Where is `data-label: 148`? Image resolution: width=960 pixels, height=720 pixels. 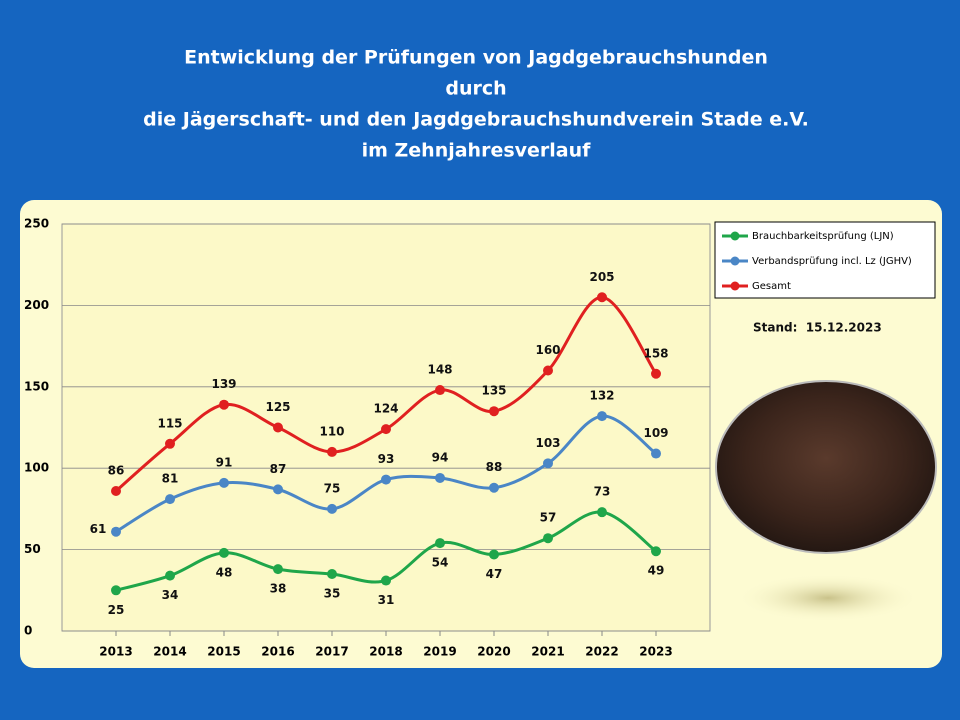 data-label: 148 is located at coordinates (439, 370).